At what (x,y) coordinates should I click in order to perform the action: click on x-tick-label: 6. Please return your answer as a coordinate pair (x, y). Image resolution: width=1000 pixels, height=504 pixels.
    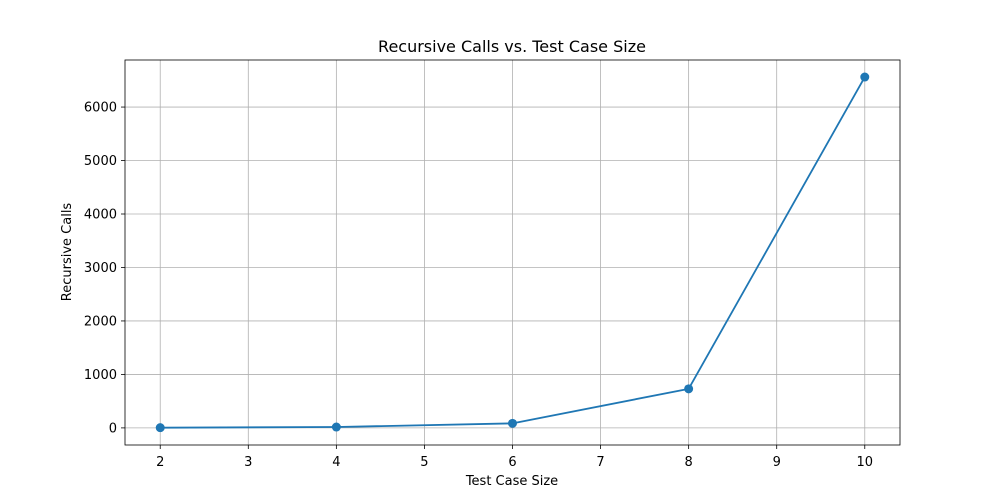
    Looking at the image, I should click on (512, 462).